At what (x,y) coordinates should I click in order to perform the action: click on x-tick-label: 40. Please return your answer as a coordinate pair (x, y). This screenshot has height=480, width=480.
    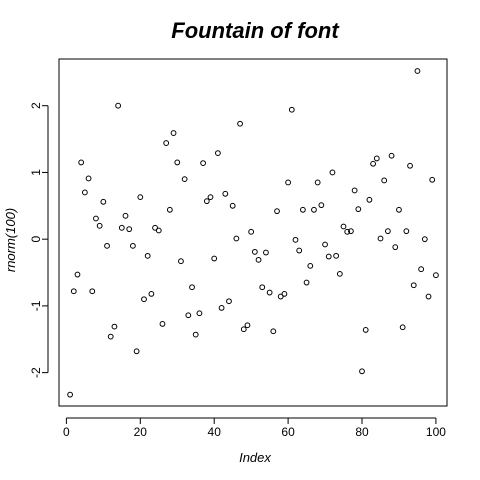
    Looking at the image, I should click on (215, 432).